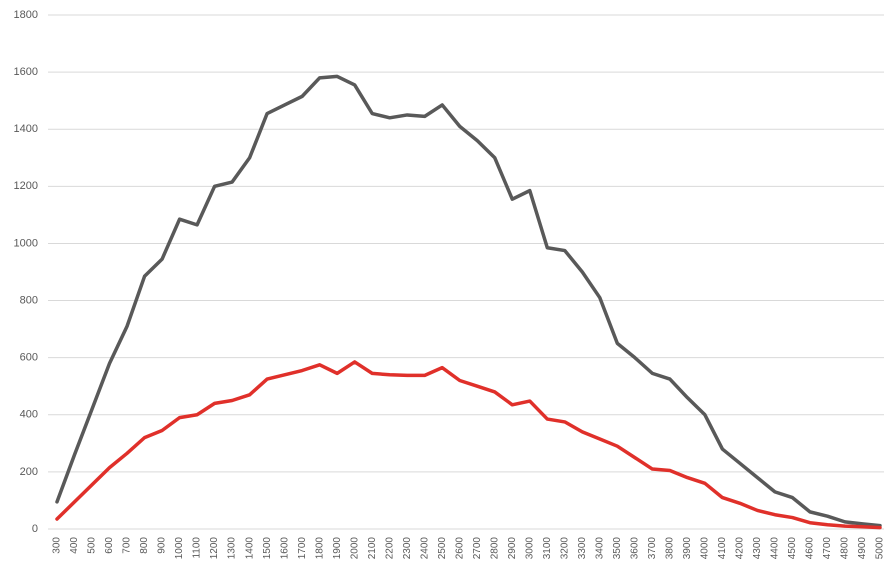 Image resolution: width=884 pixels, height=564 pixels. Describe the element at coordinates (424, 548) in the screenshot. I see `x-tick-label: 2400` at that location.